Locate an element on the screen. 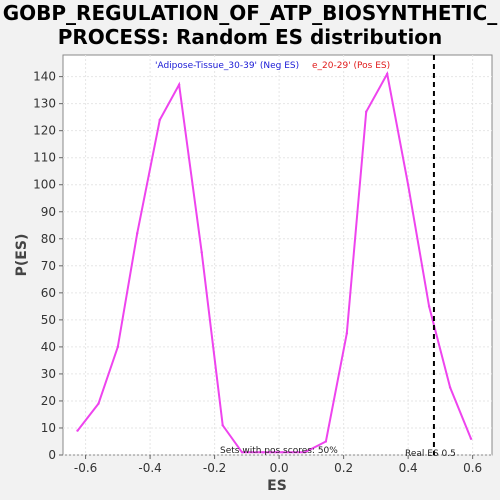 The height and width of the screenshot is (500, 500). x-axis-label: ES is located at coordinates (277, 486).